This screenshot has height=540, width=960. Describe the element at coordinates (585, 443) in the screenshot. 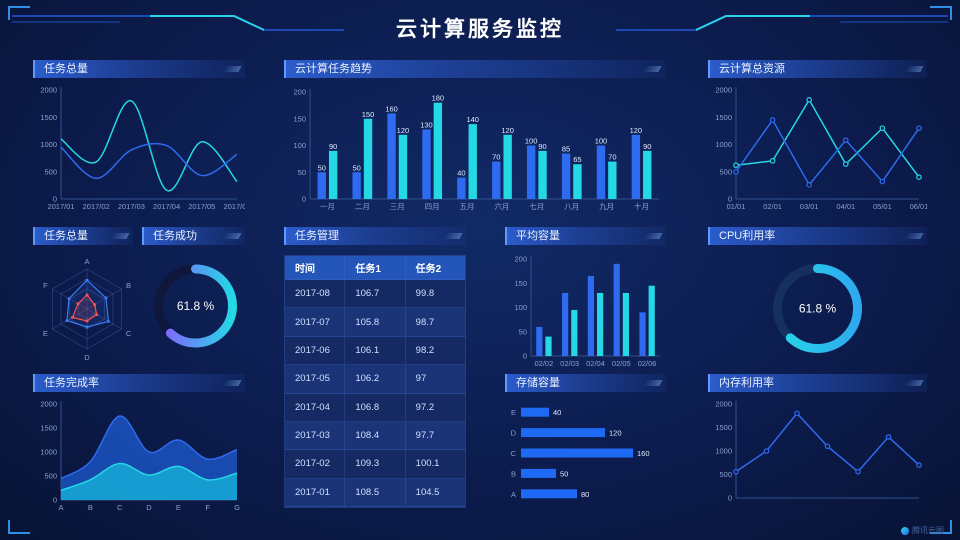

I see `panel-storage: 存储容量 E 40 D 120 C 160 B 50 A 80` at that location.